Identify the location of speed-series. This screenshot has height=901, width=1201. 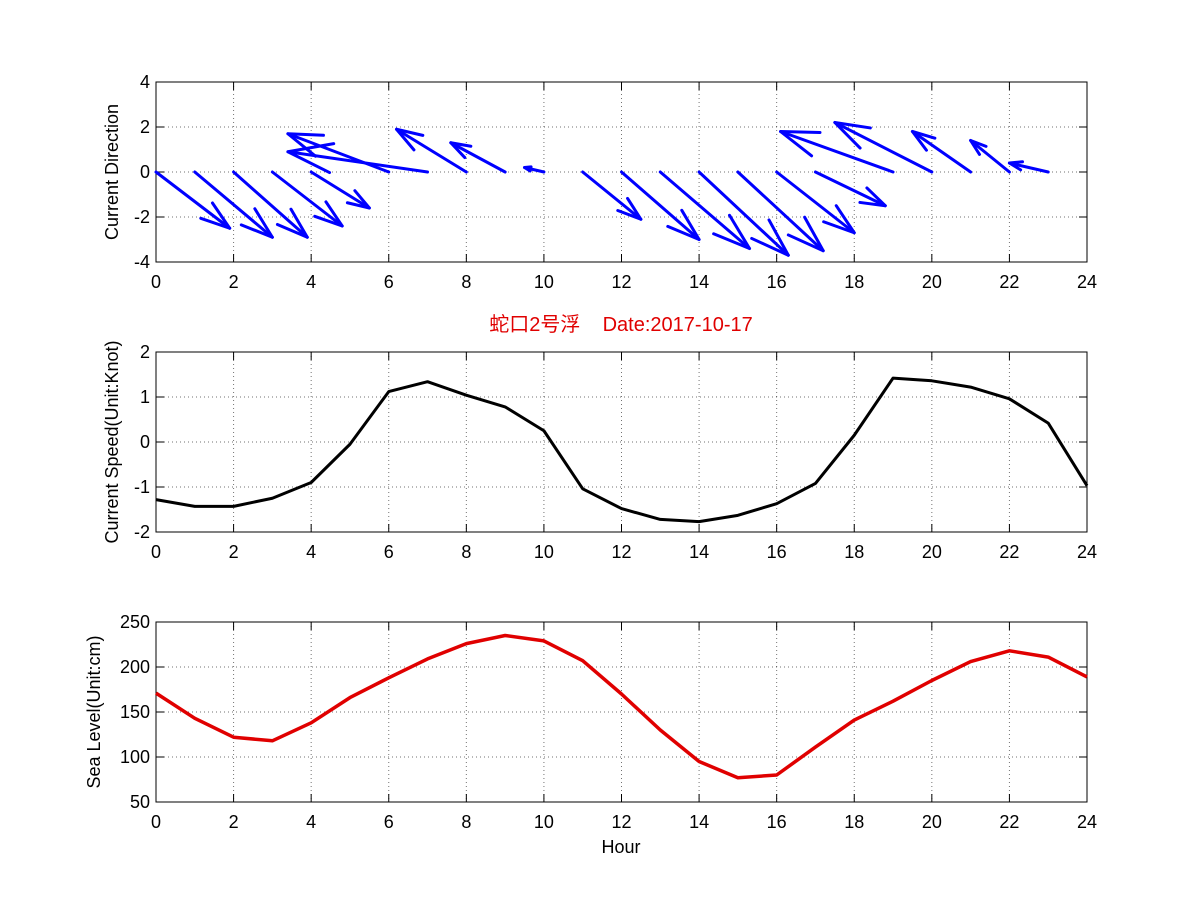
(622, 450).